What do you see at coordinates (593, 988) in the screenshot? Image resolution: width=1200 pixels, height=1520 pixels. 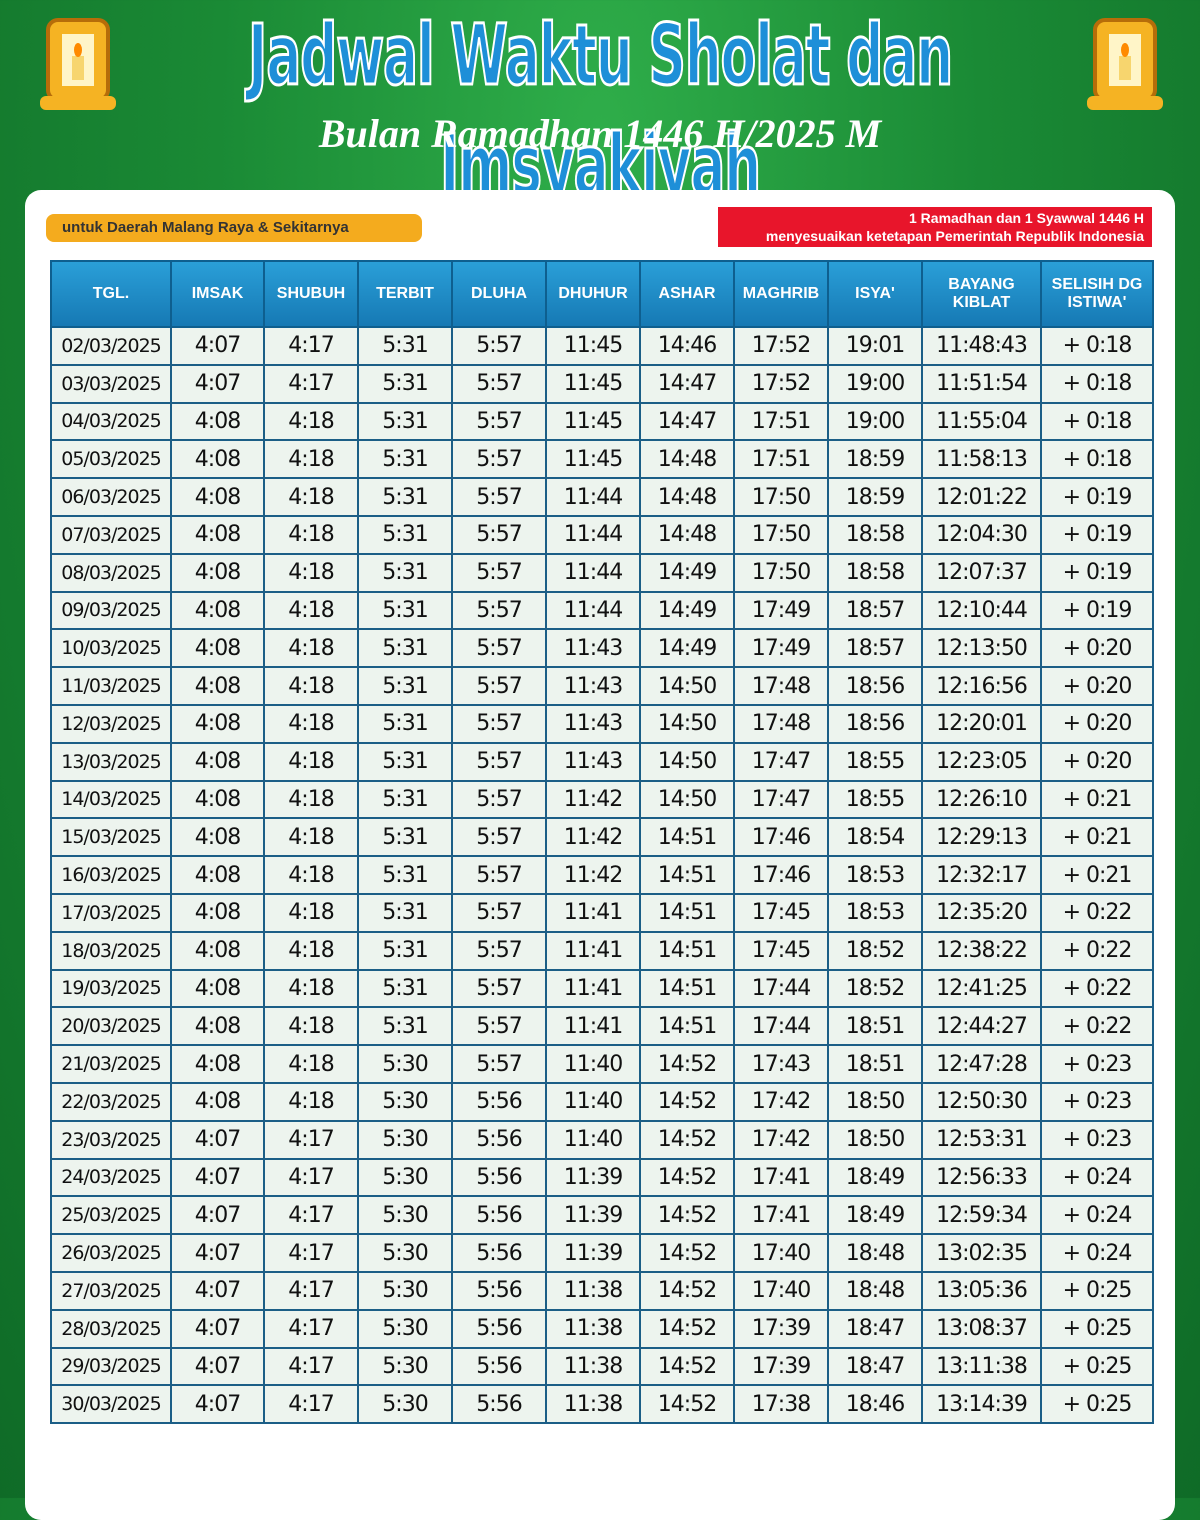 I see `table-cell: 11:41` at bounding box center [593, 988].